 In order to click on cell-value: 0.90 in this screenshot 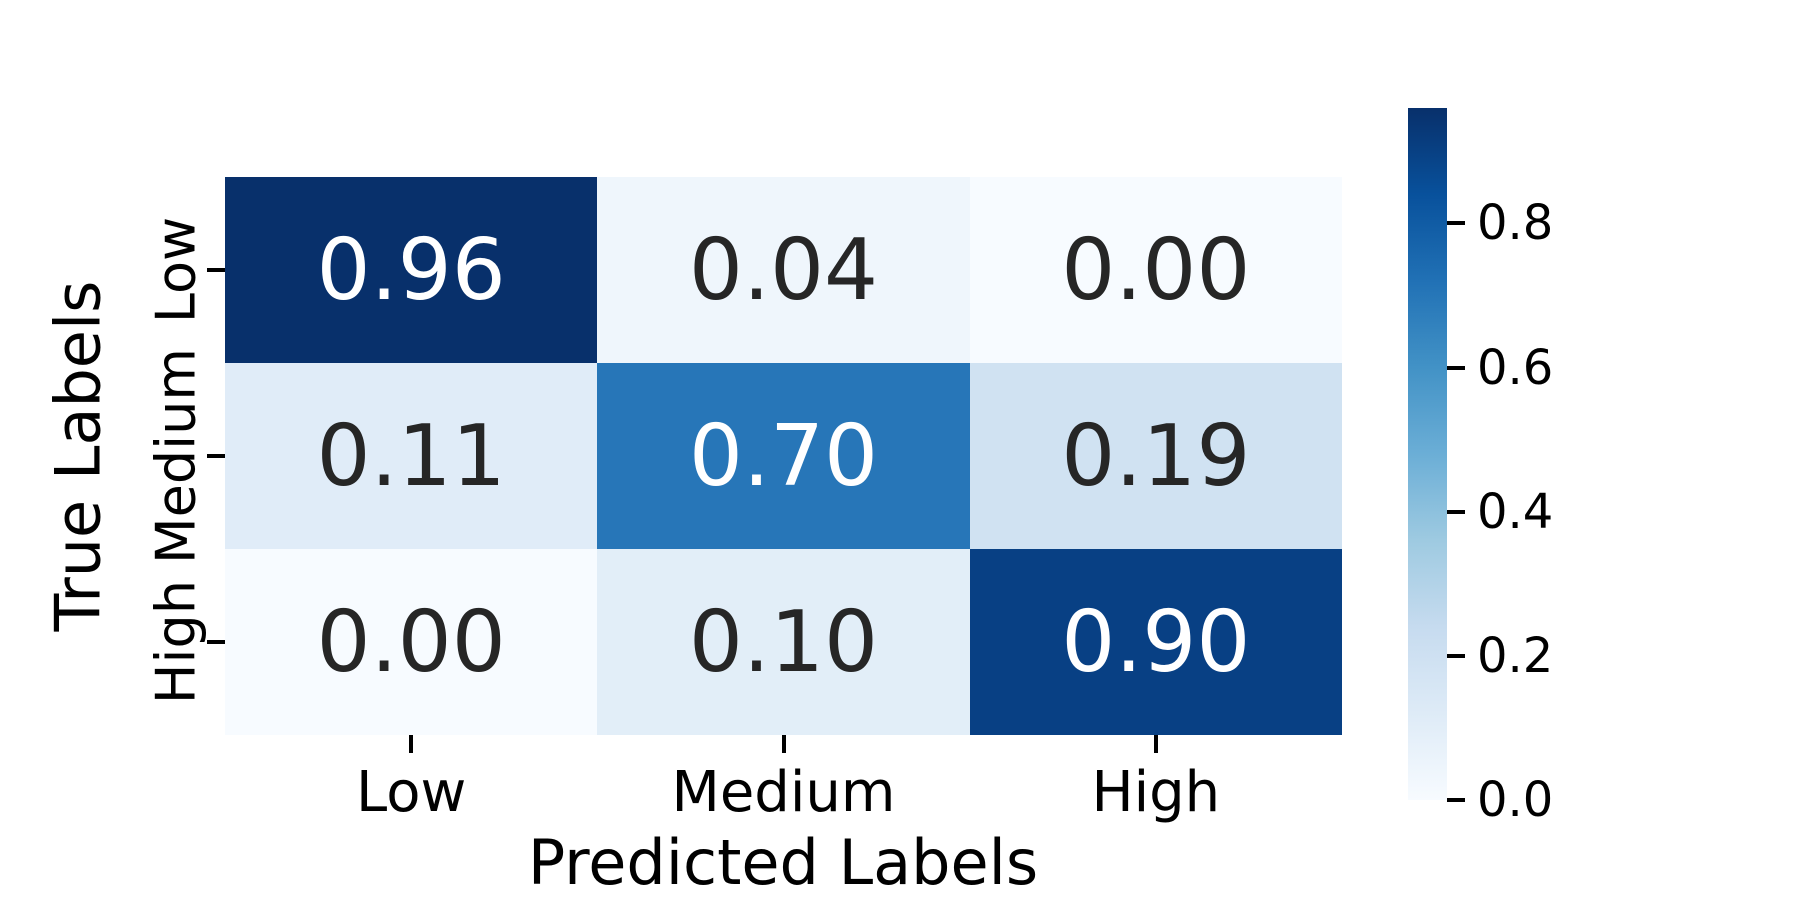, I will do `click(1156, 642)`.